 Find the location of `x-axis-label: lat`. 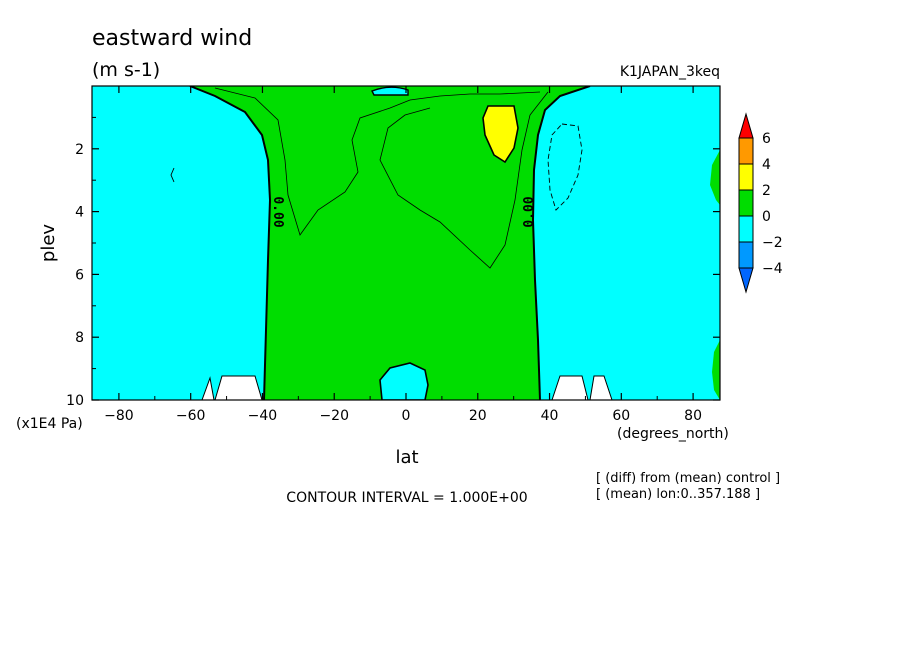

x-axis-label: lat is located at coordinates (406, 457).